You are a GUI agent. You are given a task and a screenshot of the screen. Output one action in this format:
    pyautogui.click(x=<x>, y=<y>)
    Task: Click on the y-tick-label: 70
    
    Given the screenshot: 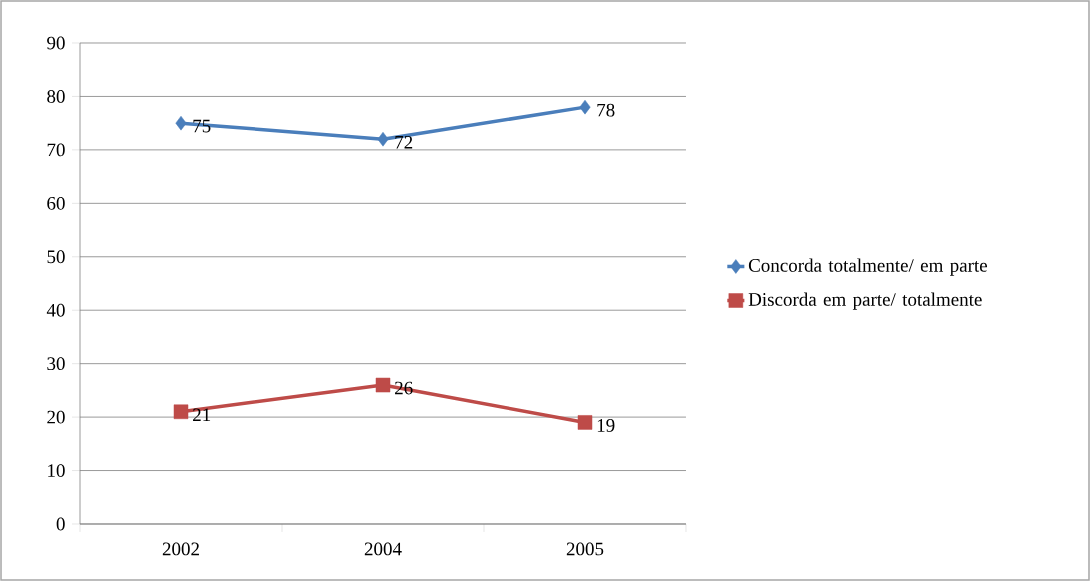 What is the action you would take?
    pyautogui.click(x=56, y=150)
    